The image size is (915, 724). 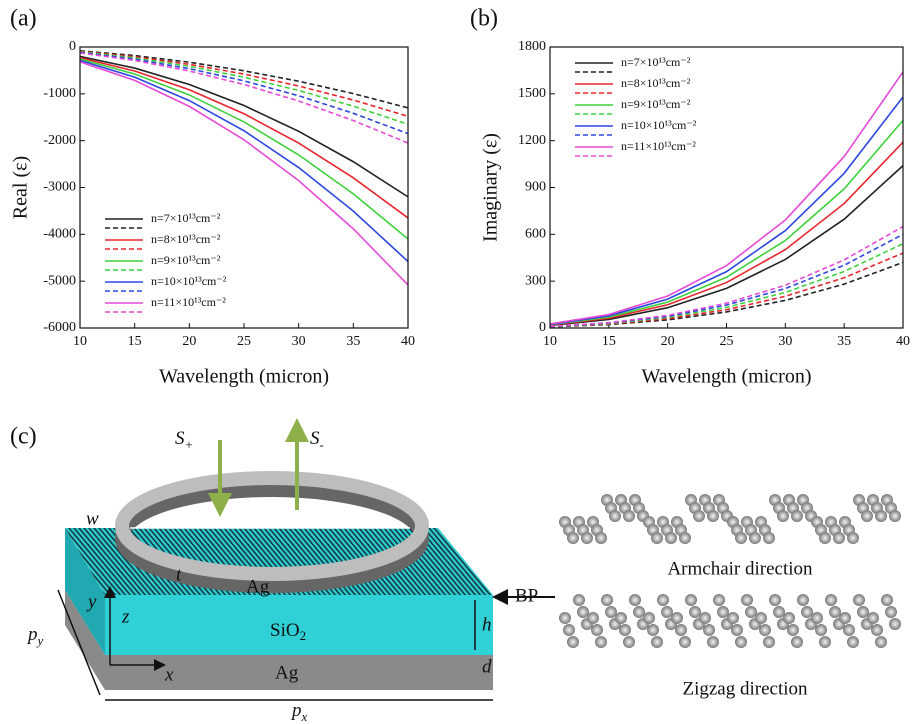 What do you see at coordinates (23, 19) in the screenshot?
I see `panel-label: (a)` at bounding box center [23, 19].